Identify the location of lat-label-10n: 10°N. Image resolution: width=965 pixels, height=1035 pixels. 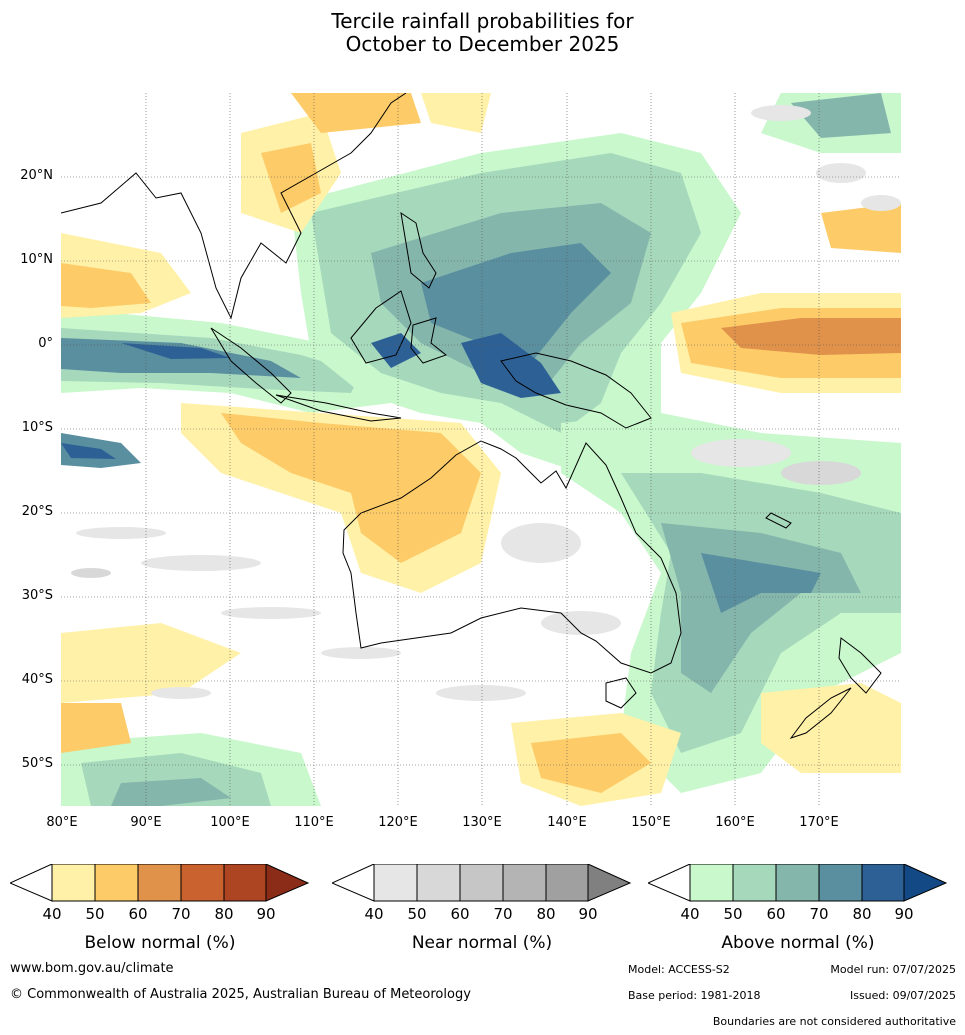
(36, 259).